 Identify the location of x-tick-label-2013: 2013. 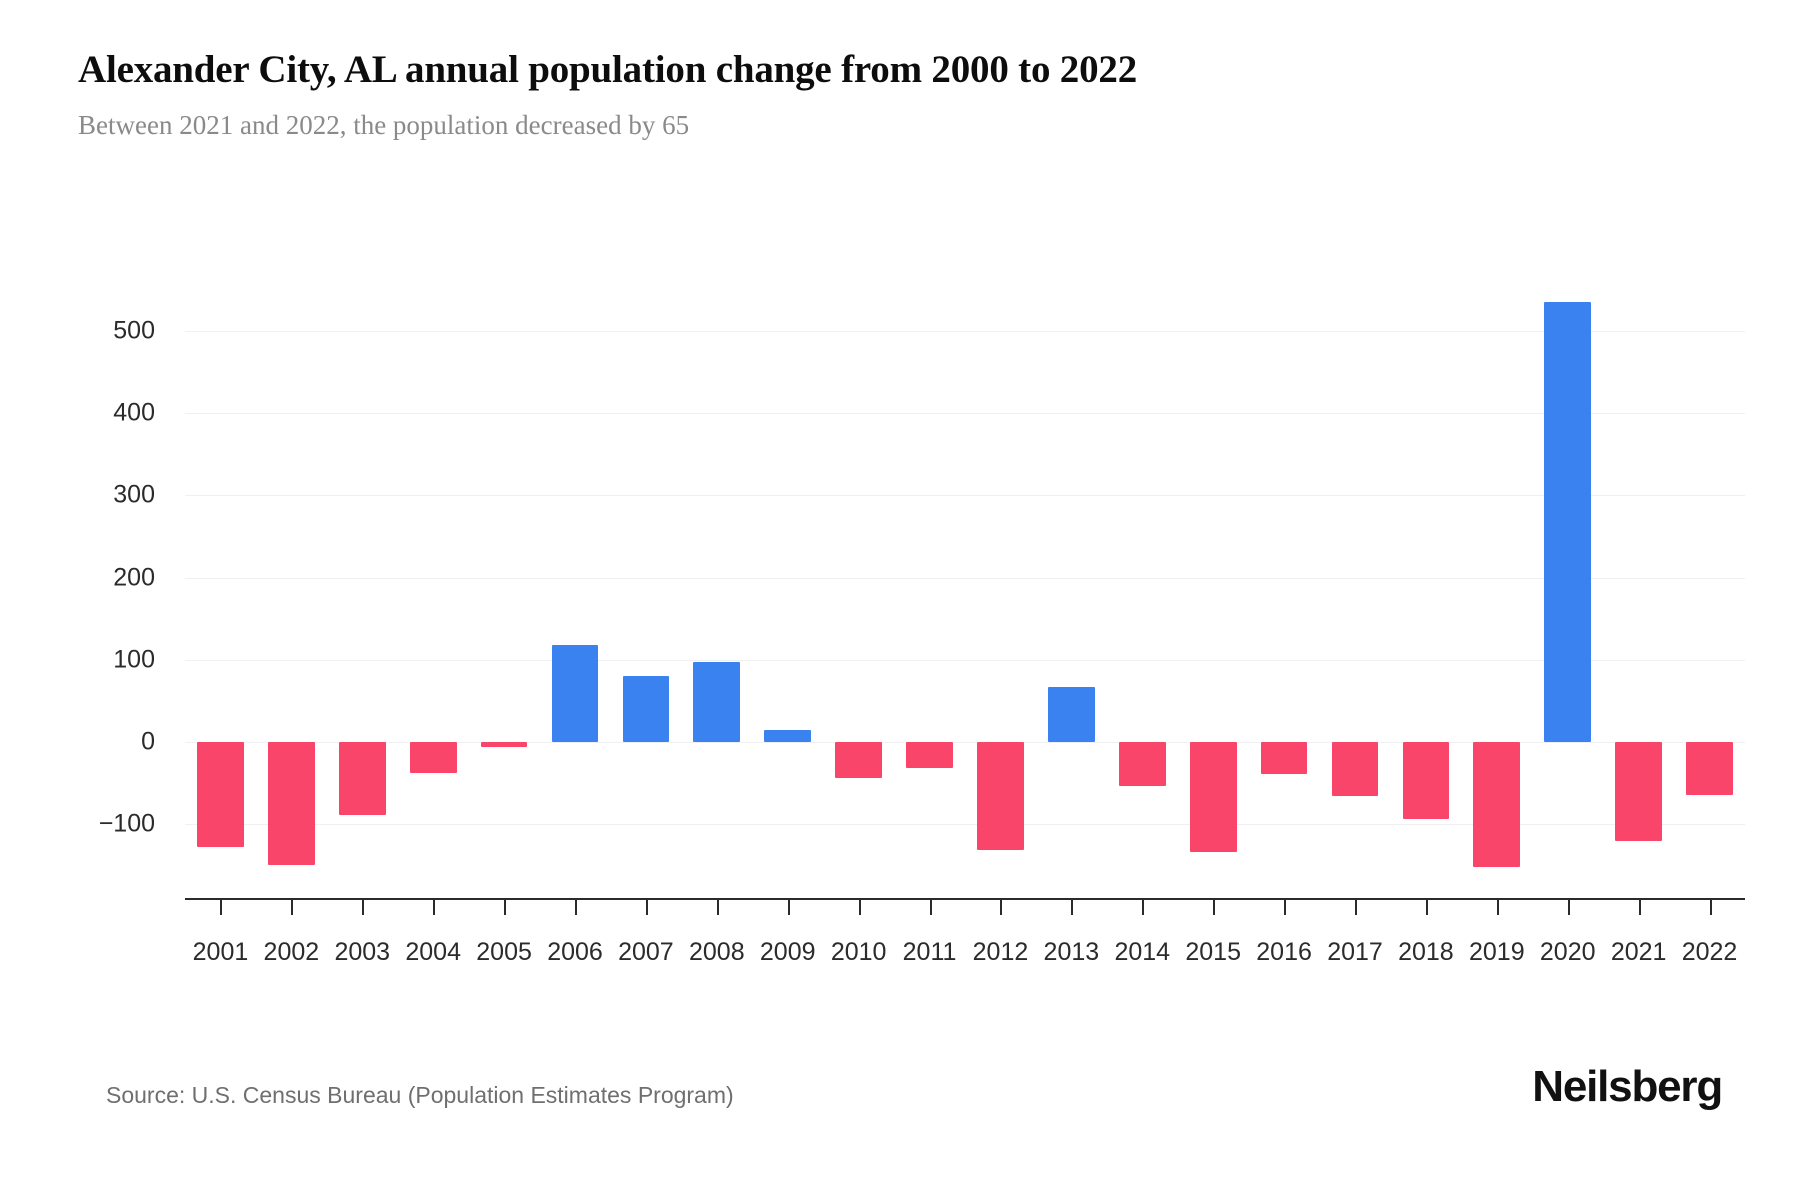
(1071, 952).